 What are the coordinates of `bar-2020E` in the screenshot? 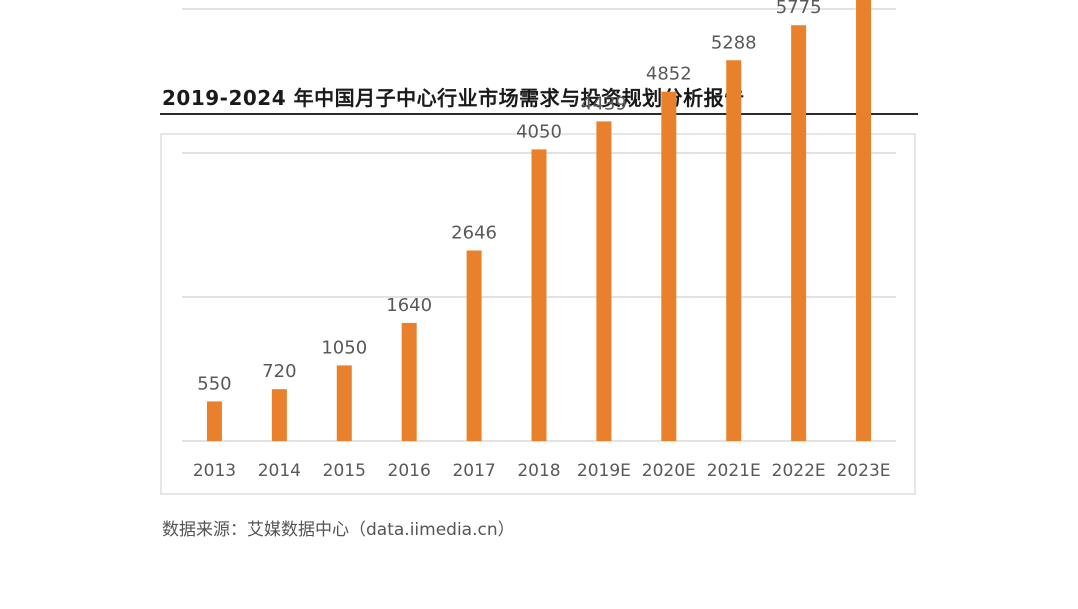 It's located at (669, 266).